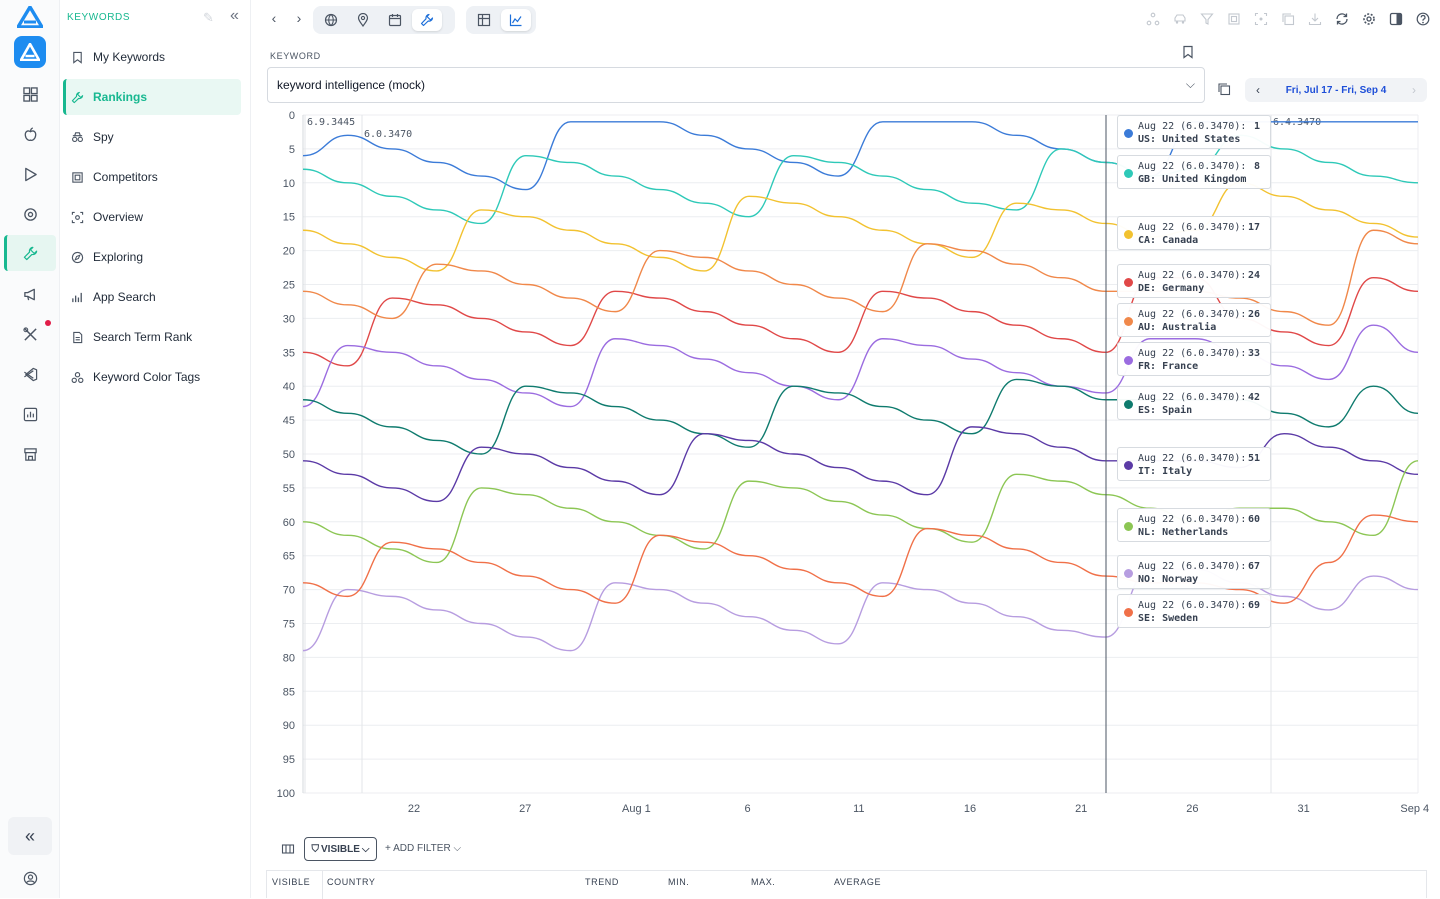 The image size is (1440, 899). Describe the element at coordinates (78, 97) in the screenshot. I see `wrench-icon` at that location.